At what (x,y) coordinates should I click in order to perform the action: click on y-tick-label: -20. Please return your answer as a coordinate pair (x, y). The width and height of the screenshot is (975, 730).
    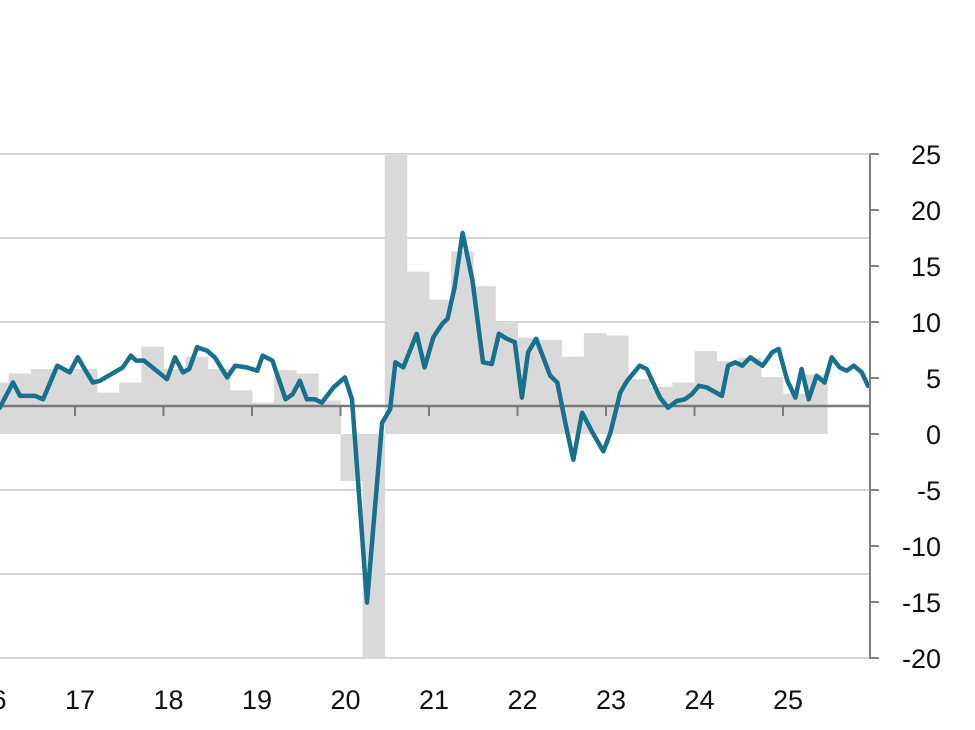
    Looking at the image, I should click on (921, 659).